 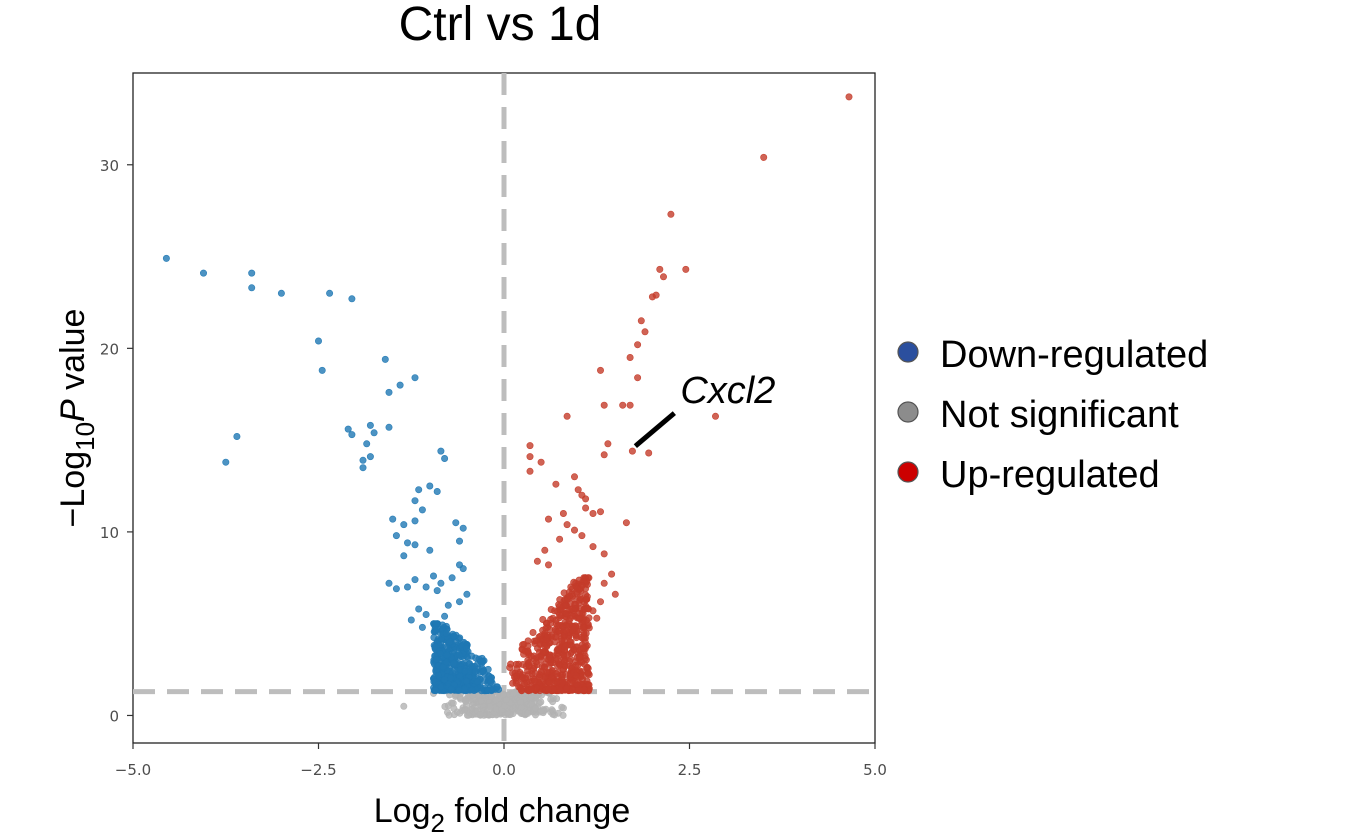 I want to click on gene-annotation: Cxcl2, so click(x=704, y=409).